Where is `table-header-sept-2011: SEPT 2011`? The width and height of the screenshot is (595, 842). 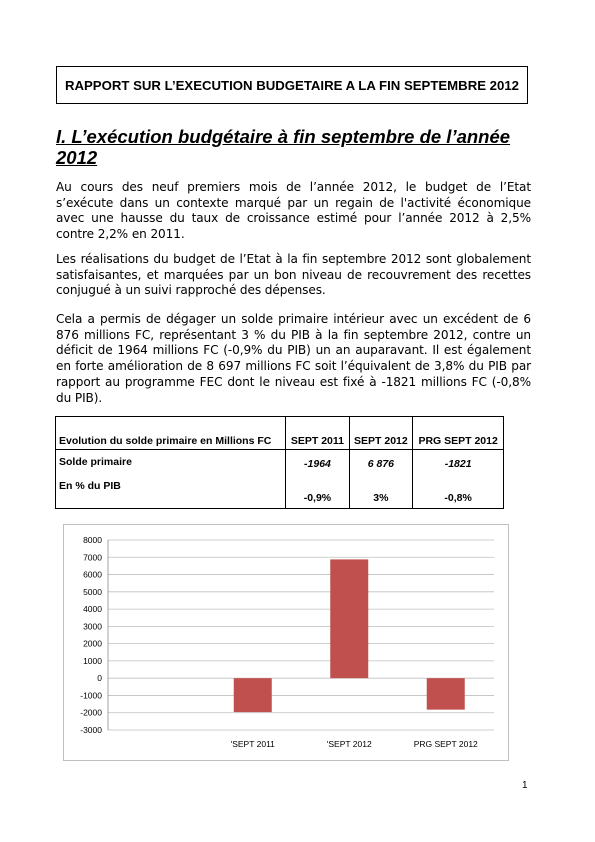 table-header-sept-2011: SEPT 2011 is located at coordinates (317, 433).